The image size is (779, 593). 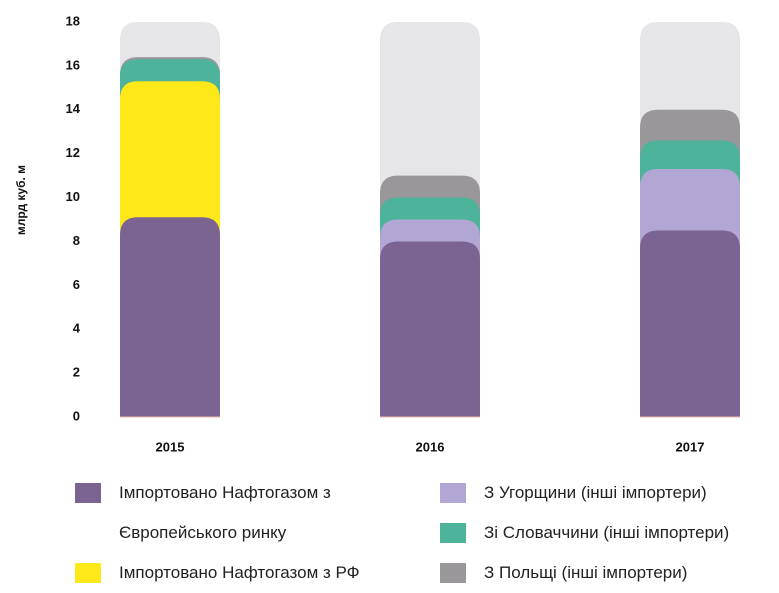 What do you see at coordinates (77, 328) in the screenshot?
I see `y-tick-label: 4` at bounding box center [77, 328].